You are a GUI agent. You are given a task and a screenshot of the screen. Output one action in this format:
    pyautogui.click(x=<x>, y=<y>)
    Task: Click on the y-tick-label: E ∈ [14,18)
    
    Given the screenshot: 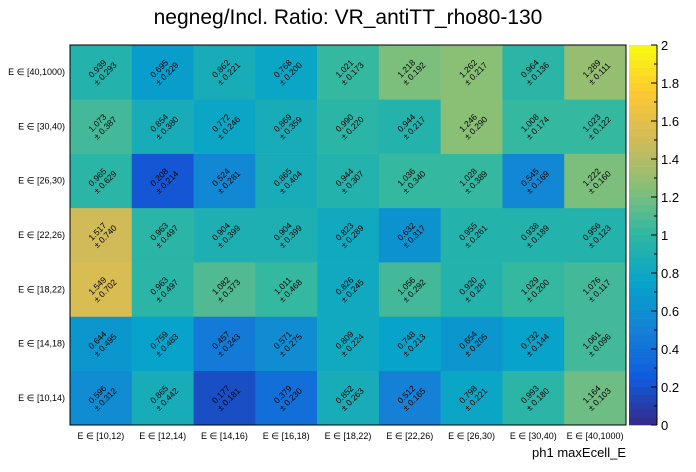 What is the action you would take?
    pyautogui.click(x=41, y=344)
    